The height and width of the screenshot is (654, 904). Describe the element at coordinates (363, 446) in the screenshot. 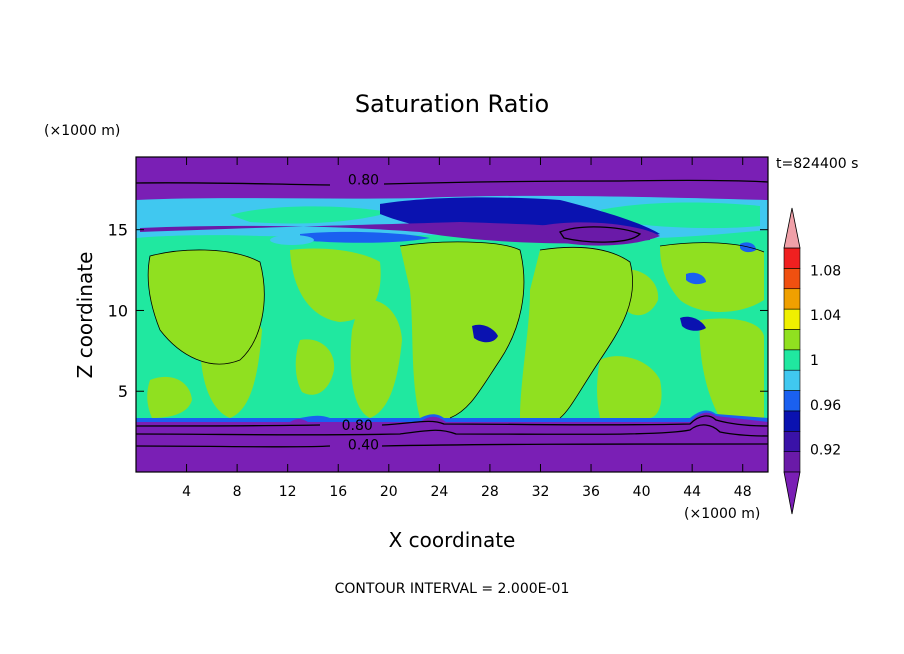

I see `contour-label: 0.40` at that location.